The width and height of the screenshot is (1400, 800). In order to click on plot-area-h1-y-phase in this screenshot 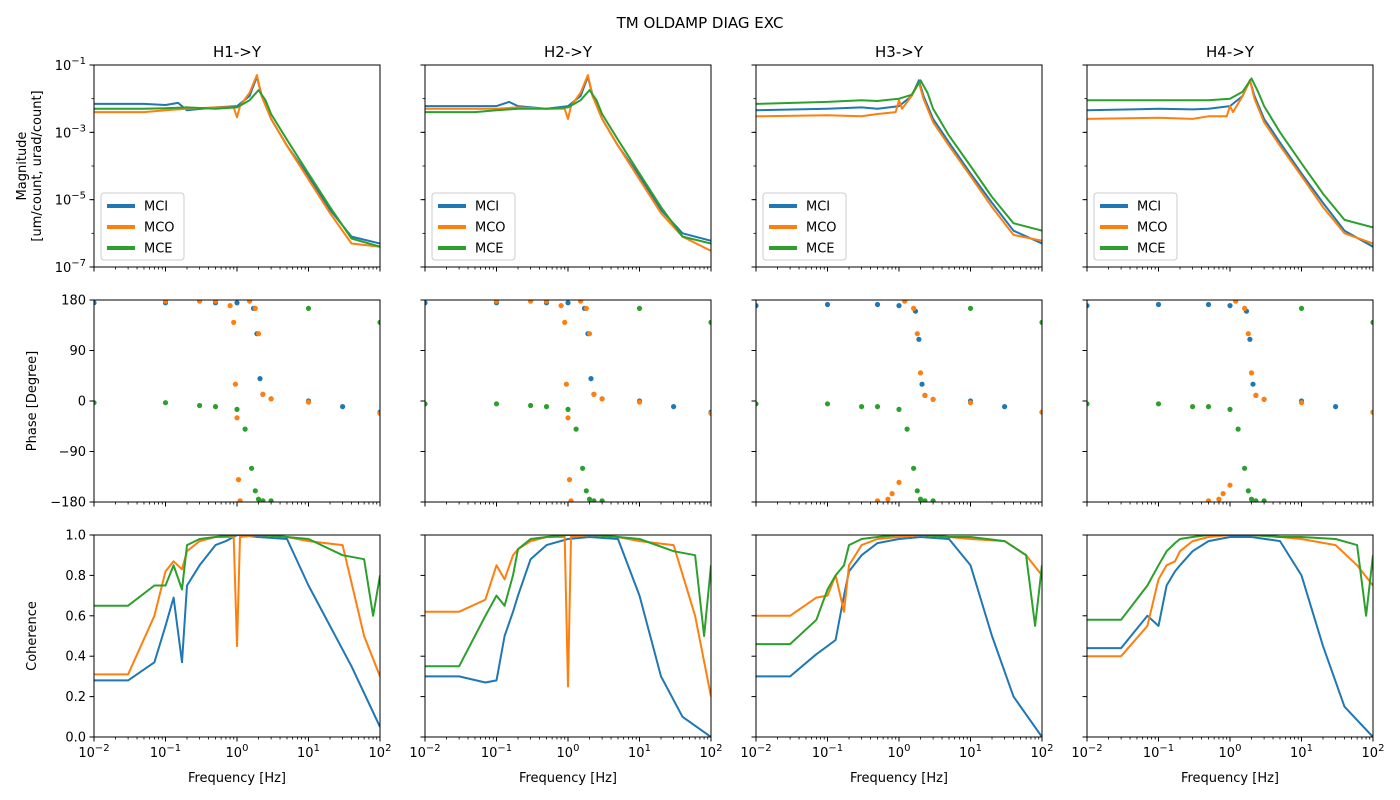, I will do `click(237, 401)`.